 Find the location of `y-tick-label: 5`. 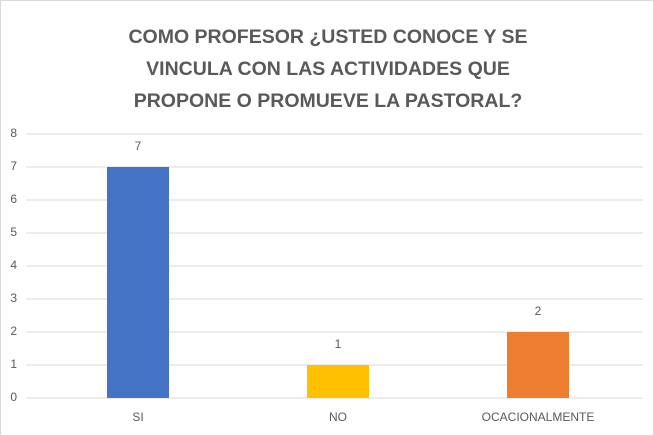

y-tick-label: 5 is located at coordinates (13, 232).